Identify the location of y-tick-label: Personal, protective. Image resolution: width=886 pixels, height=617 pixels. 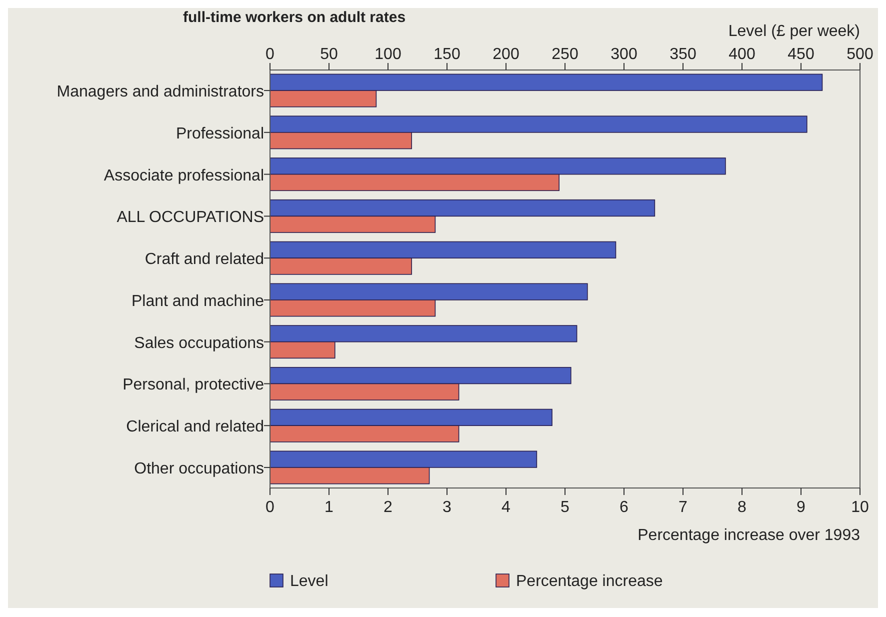
(193, 385).